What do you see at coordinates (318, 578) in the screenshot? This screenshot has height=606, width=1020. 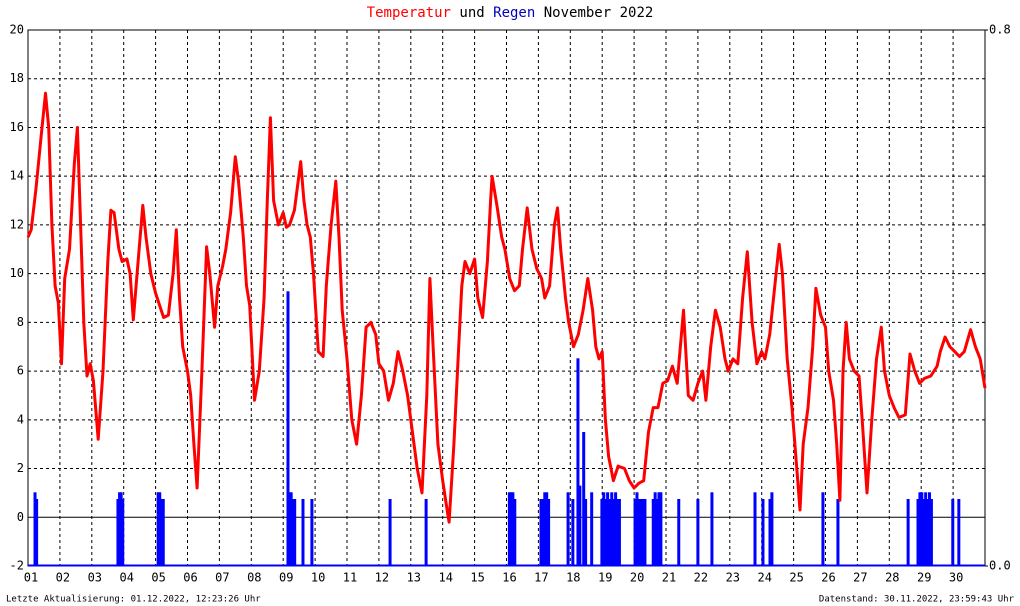 I see `x-tick-label: 10` at bounding box center [318, 578].